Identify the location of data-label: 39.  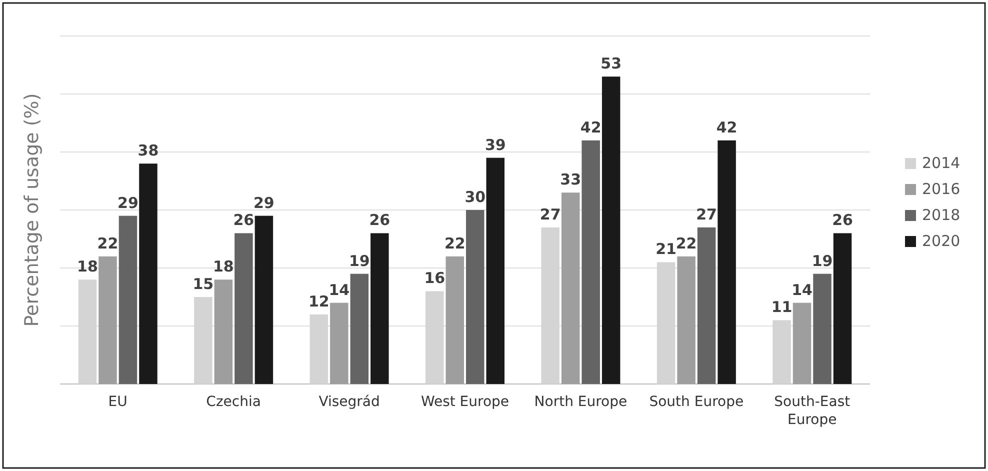
(495, 145).